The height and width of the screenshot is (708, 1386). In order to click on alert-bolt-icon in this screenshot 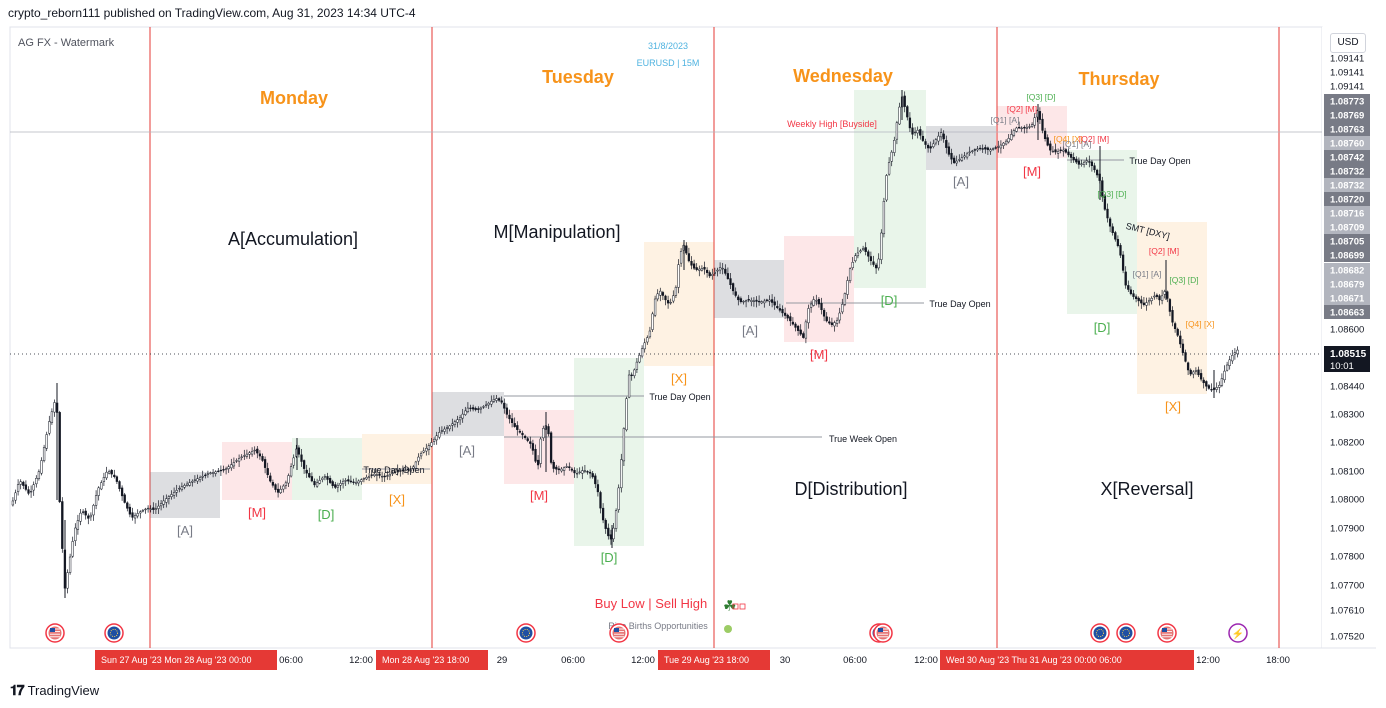, I will do `click(1238, 633)`.